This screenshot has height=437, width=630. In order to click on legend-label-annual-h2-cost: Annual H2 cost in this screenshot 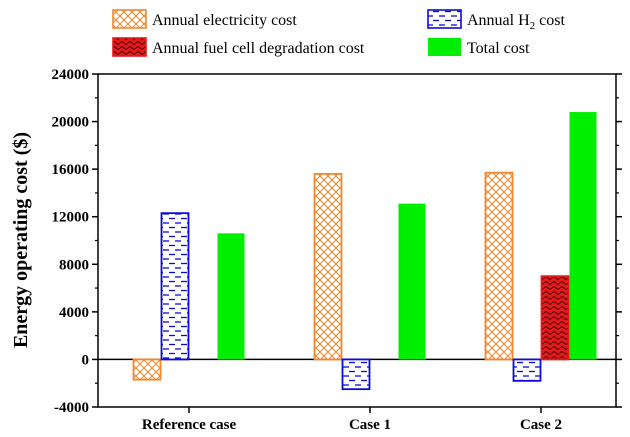, I will do `click(516, 22)`.